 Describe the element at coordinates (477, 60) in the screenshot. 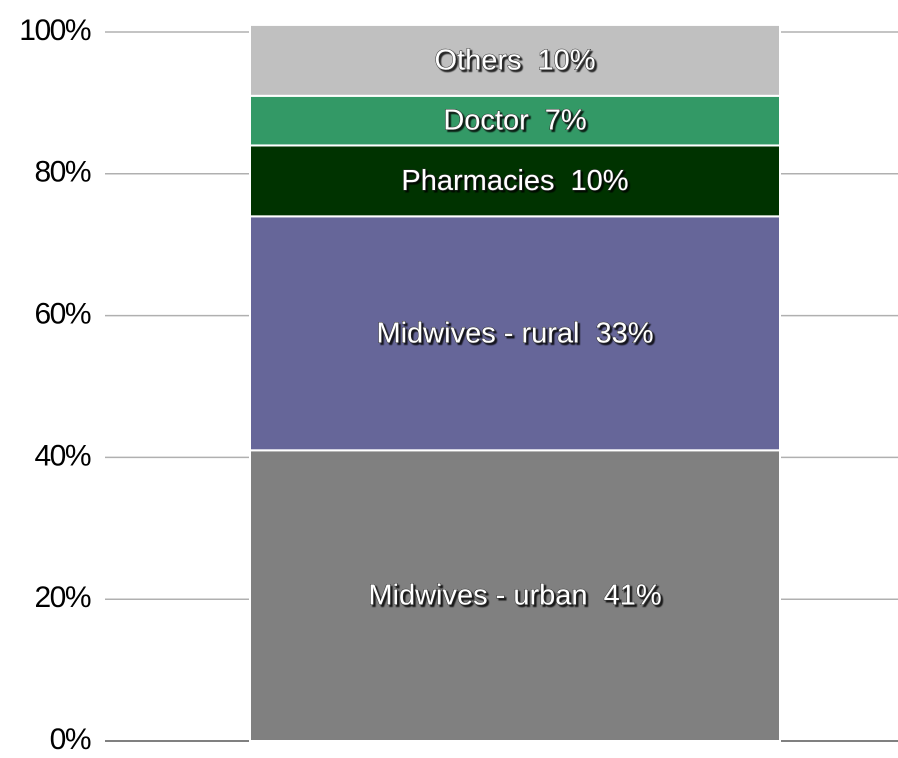

I see `series-name: Others` at that location.